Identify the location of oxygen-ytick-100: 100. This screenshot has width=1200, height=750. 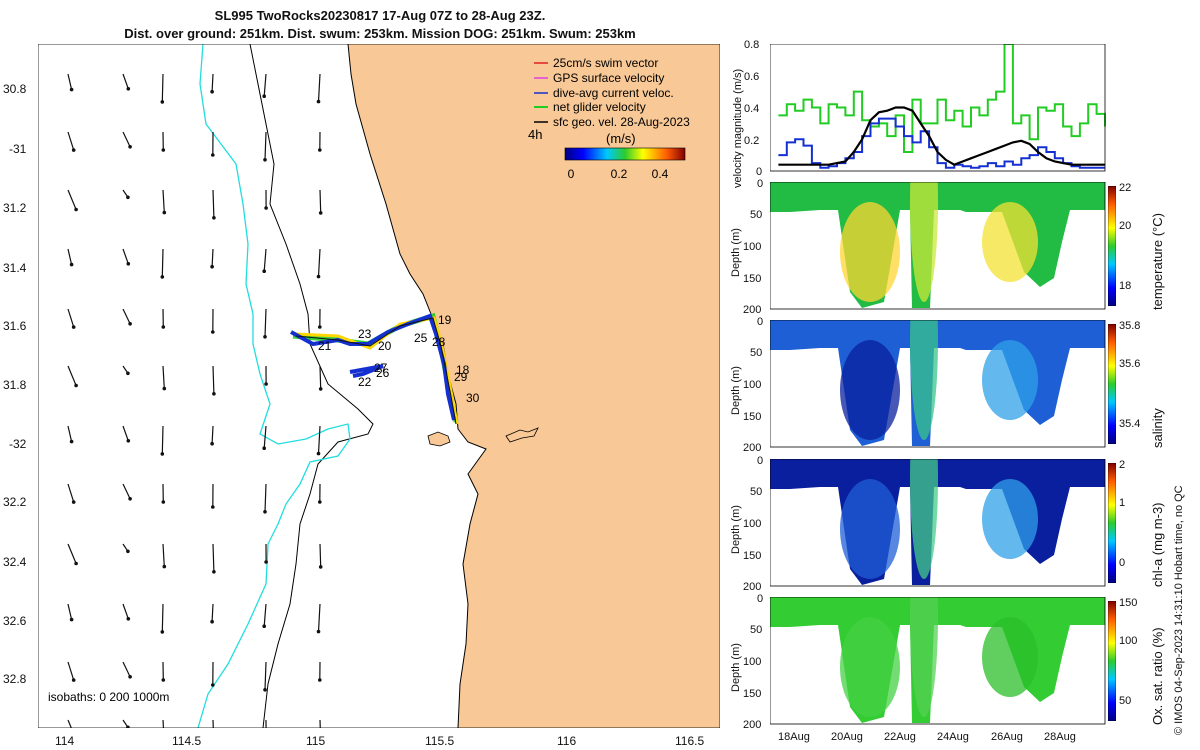
(752, 662).